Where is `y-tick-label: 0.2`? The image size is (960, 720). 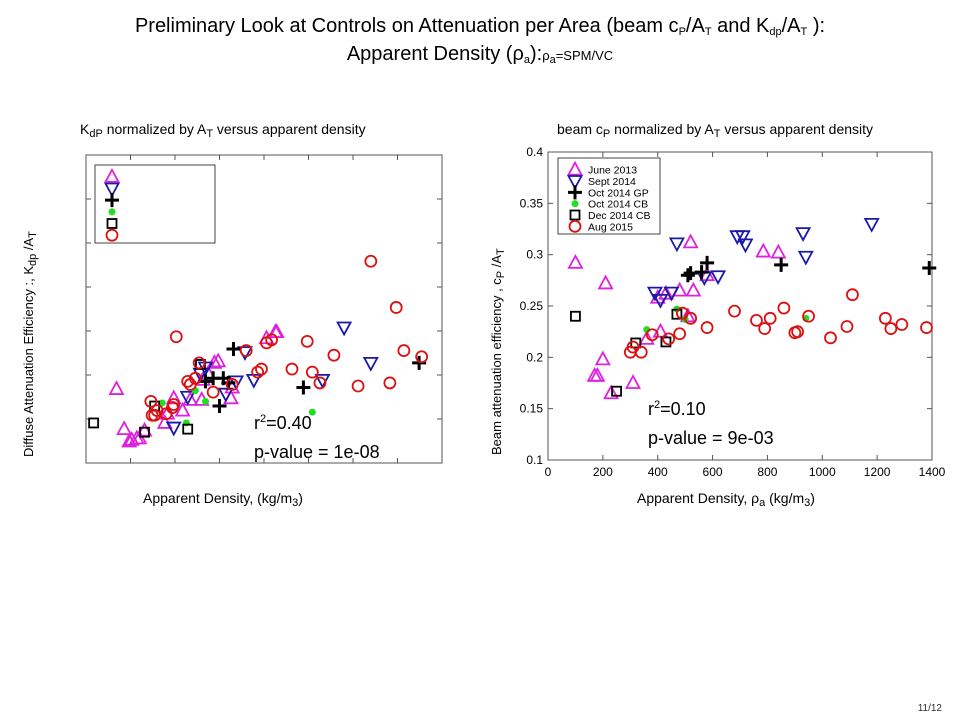 y-tick-label: 0.2 is located at coordinates (534, 357).